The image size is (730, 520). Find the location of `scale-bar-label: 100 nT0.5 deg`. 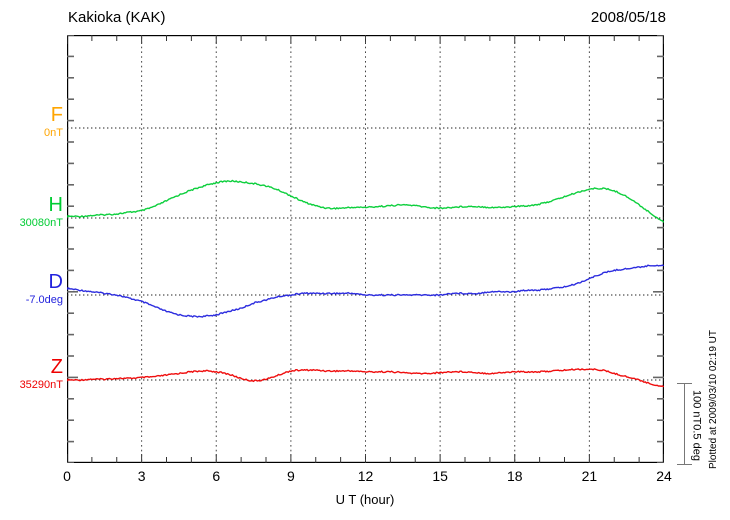

scale-bar-label: 100 nT0.5 deg is located at coordinates (696, 425).